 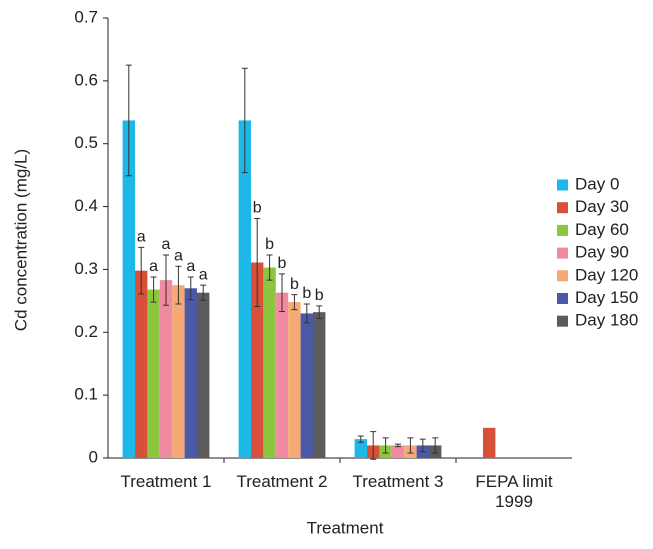 What do you see at coordinates (86, 205) in the screenshot?
I see `y-tick-label: 0.4` at bounding box center [86, 205].